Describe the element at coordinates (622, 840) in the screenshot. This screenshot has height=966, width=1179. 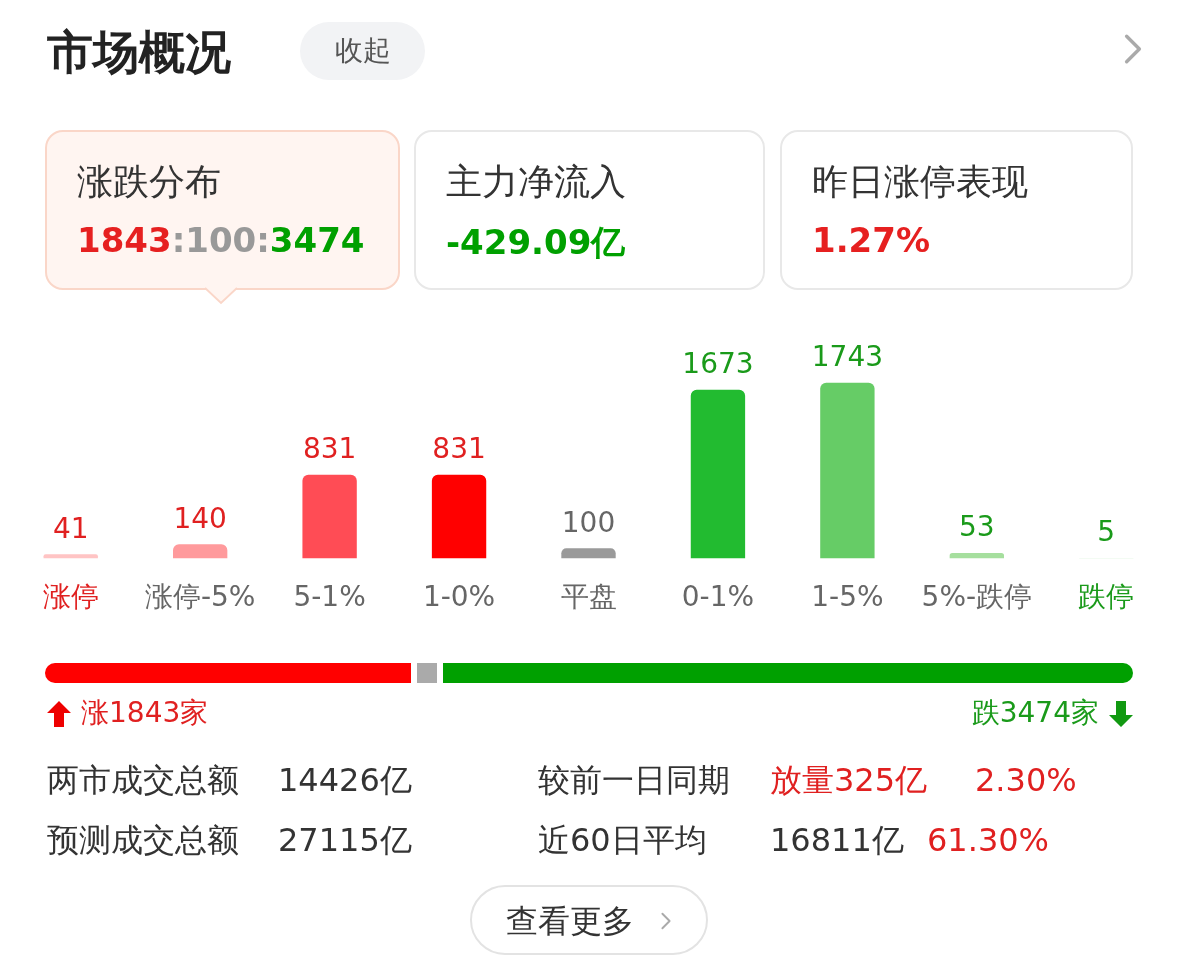
I see `text: 近60日平均` at that location.